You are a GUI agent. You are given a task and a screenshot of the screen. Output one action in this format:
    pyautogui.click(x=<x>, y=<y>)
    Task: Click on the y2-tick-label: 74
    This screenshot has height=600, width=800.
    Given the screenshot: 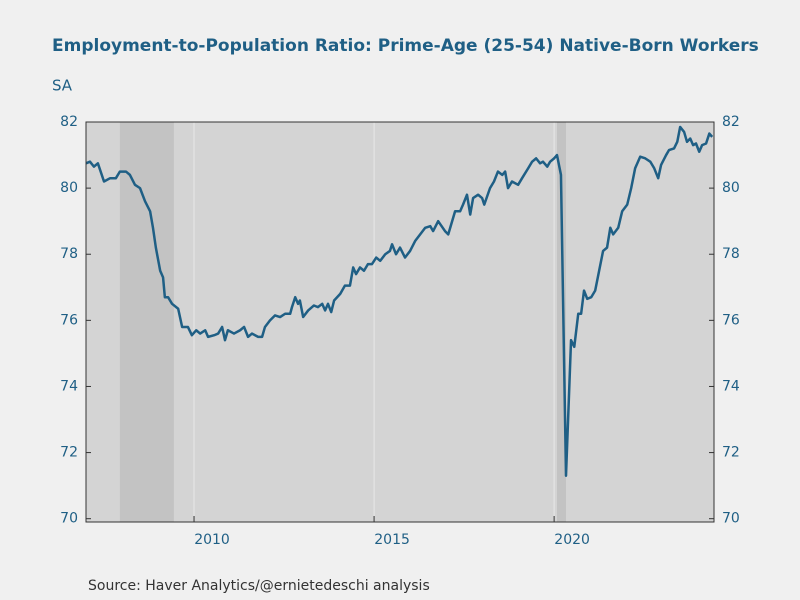 What is the action you would take?
    pyautogui.click(x=731, y=386)
    